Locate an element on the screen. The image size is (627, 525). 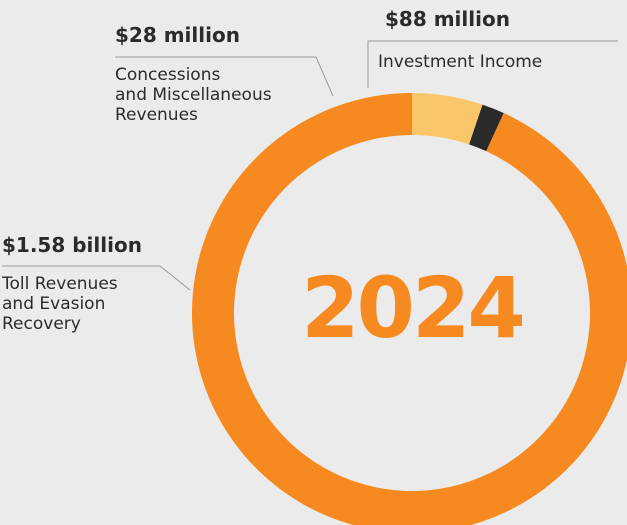
center-year-label: 2024 is located at coordinates (412, 308).